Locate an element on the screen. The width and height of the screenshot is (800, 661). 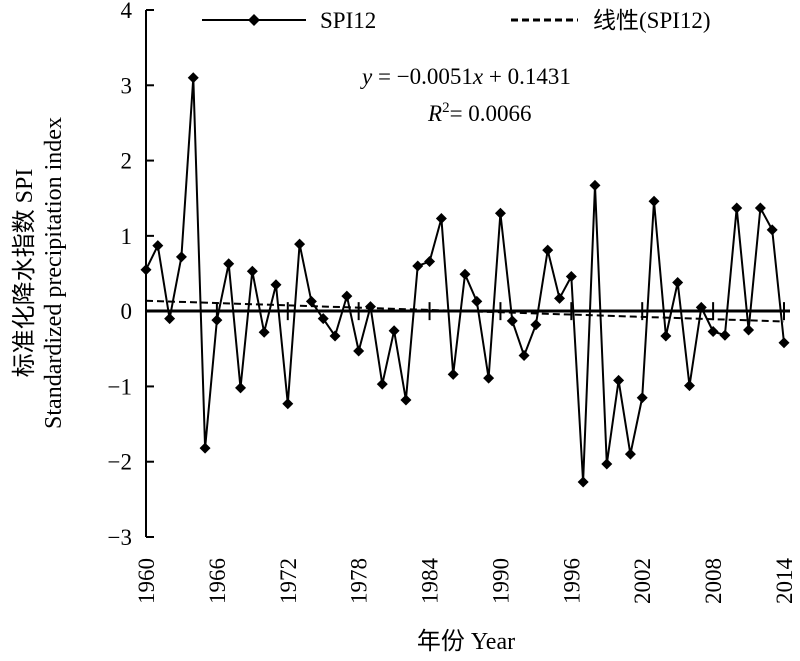
x-axis-label: 年份 Year is located at coordinates (466, 641).